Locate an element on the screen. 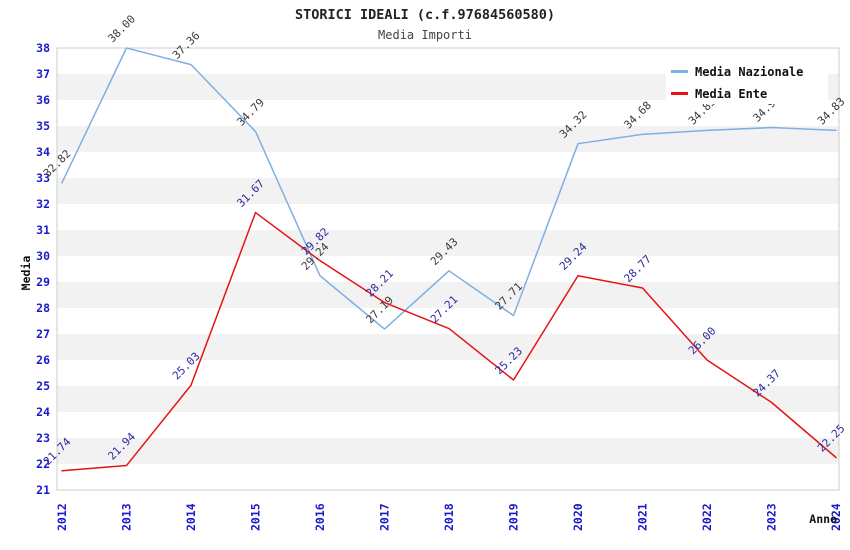  legend-label-media-ente: Media Ente is located at coordinates (731, 94).